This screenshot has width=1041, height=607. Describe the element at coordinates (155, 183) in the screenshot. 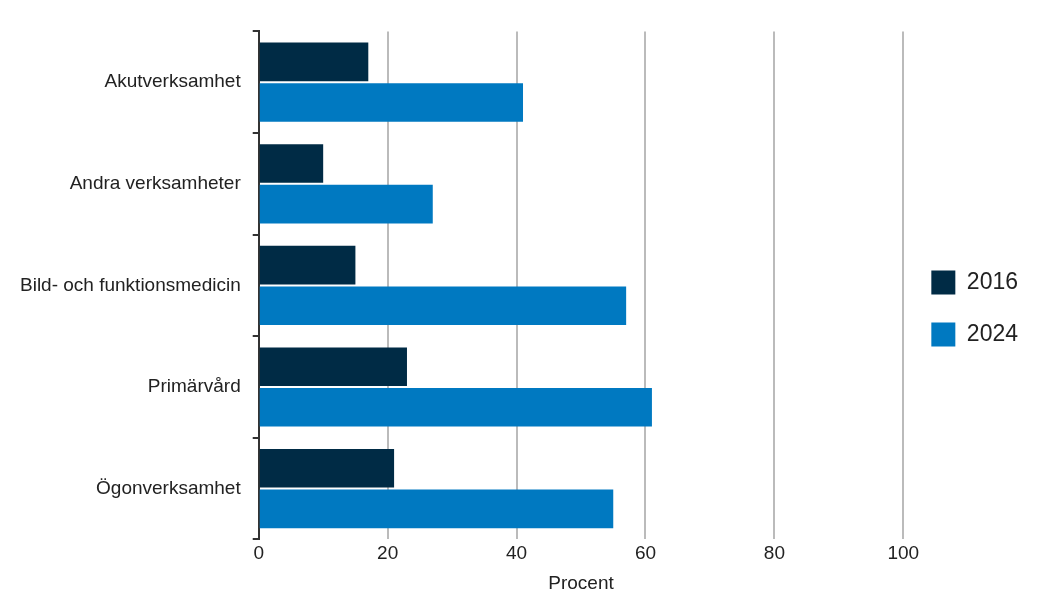

I see `y-tick-label: Andra verksamheter` at that location.